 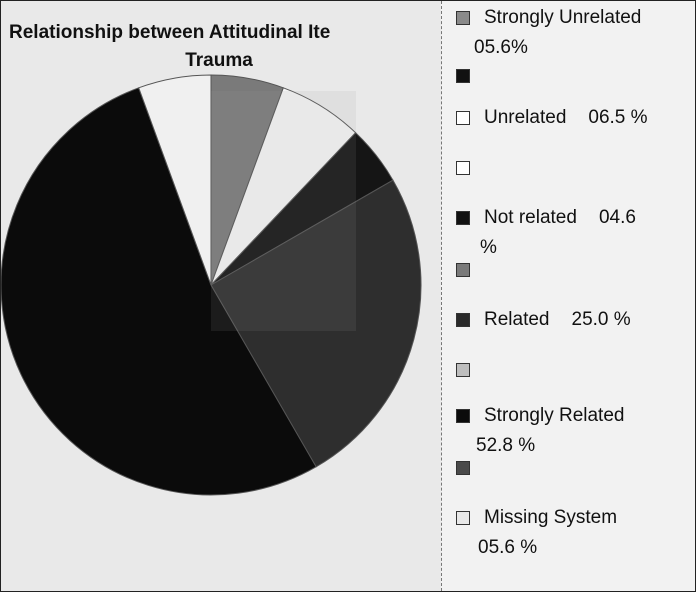 What do you see at coordinates (601, 319) in the screenshot?
I see `legend-value: 25.0 %` at bounding box center [601, 319].